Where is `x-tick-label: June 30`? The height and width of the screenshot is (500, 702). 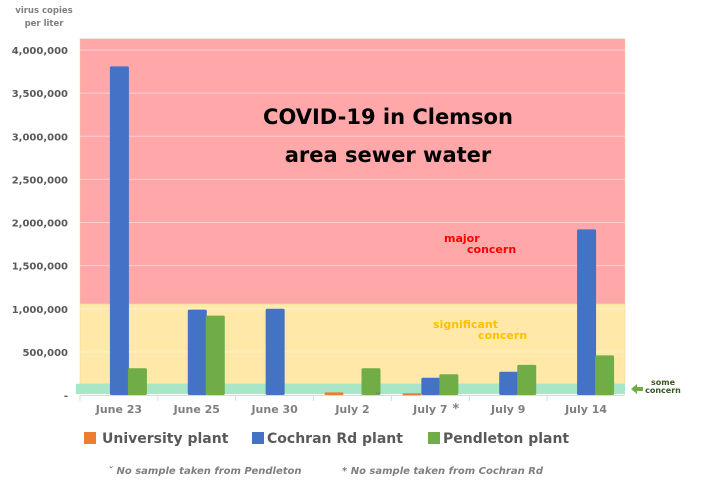
x-tick-label: June 30 is located at coordinates (274, 409).